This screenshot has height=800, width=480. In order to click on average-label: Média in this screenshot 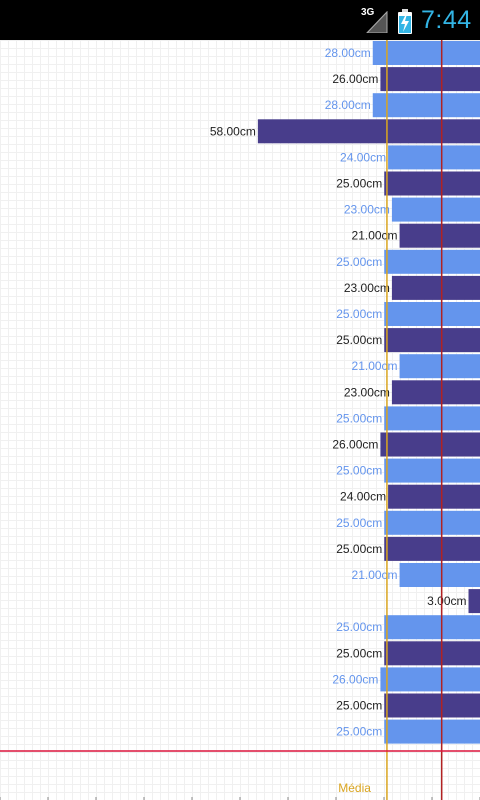, I will do `click(354, 788)`.